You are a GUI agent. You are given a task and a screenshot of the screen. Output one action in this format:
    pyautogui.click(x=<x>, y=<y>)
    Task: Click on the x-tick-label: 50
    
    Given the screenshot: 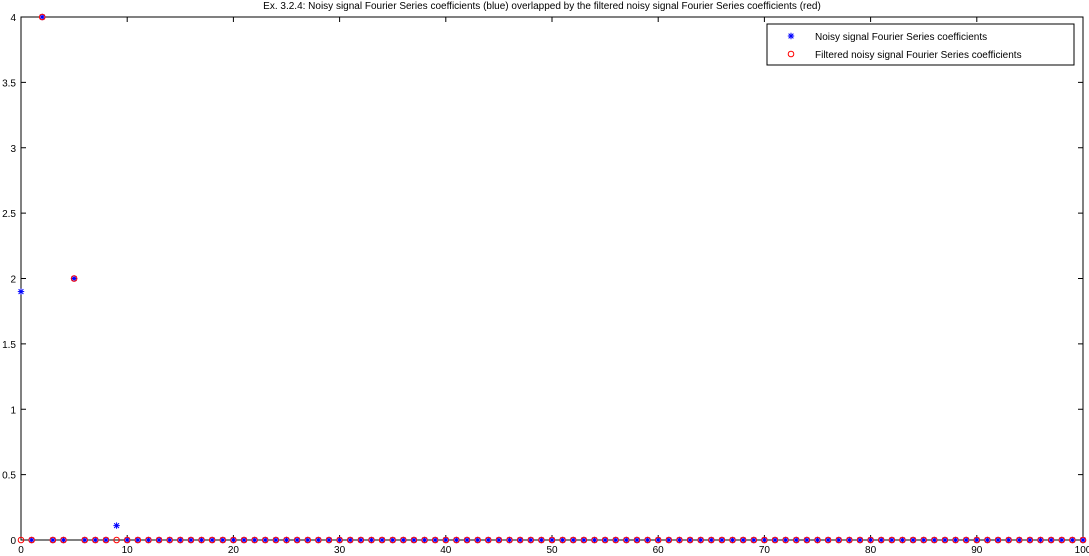 What is the action you would take?
    pyautogui.click(x=552, y=550)
    